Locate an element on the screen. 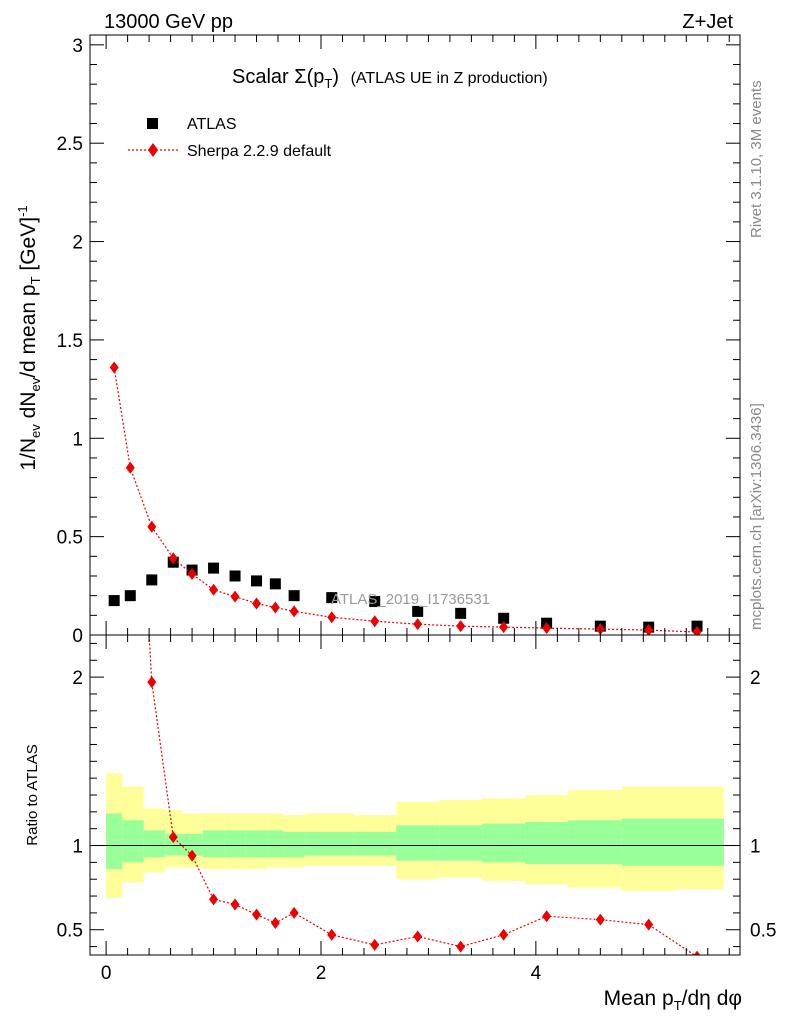 The height and width of the screenshot is (1024, 786). analysis-watermark: ATLAS_2019_I1736531 is located at coordinates (410, 599).